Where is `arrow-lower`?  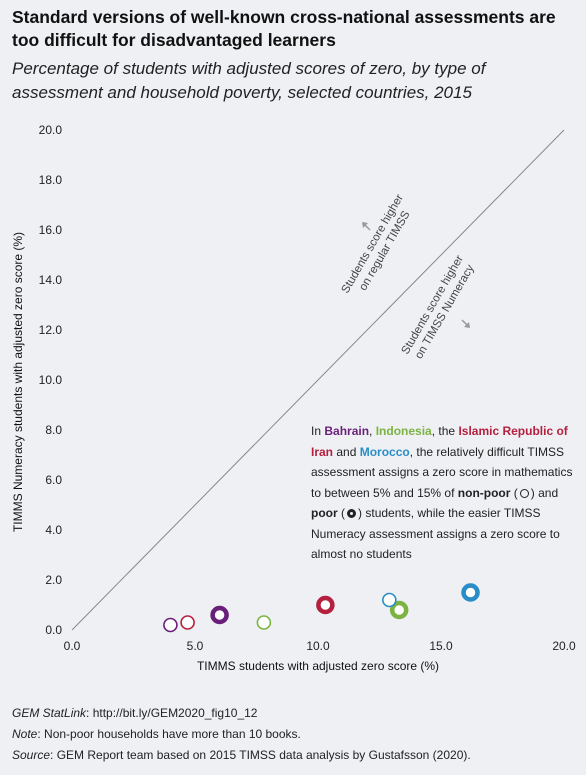 arrow-lower is located at coordinates (465, 323).